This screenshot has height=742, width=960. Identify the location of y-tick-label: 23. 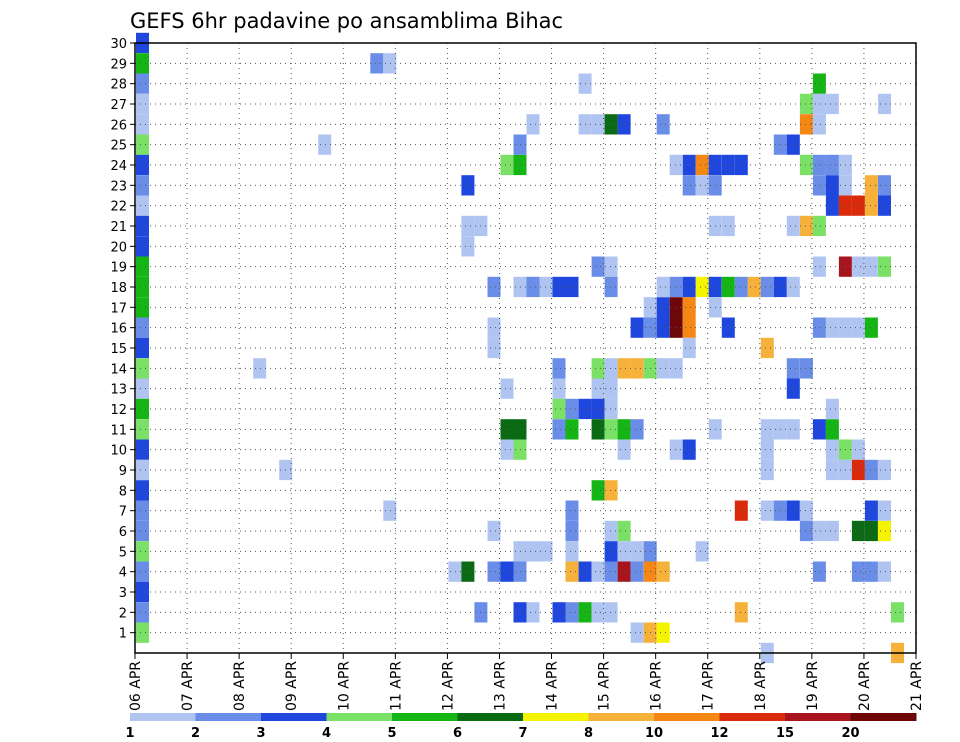
(118, 186).